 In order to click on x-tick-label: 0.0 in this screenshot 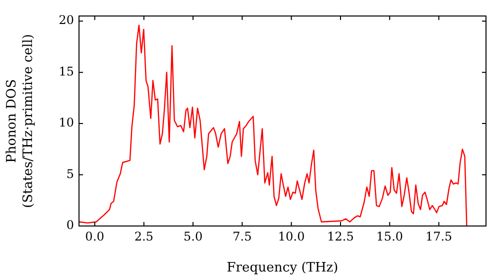, I will do `click(94, 236)`.